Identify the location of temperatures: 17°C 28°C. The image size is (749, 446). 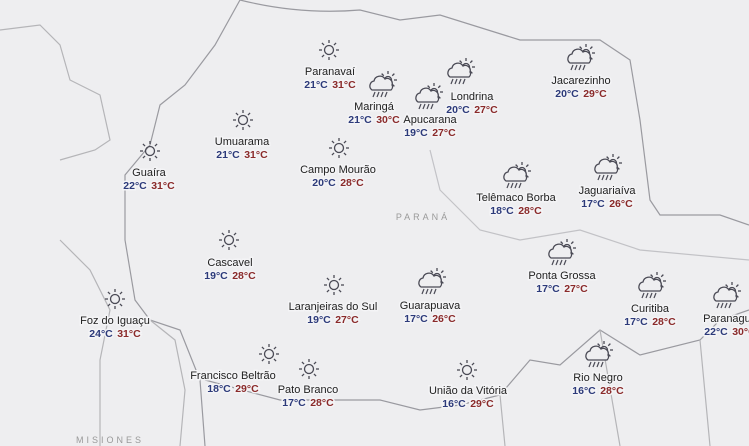
(308, 401).